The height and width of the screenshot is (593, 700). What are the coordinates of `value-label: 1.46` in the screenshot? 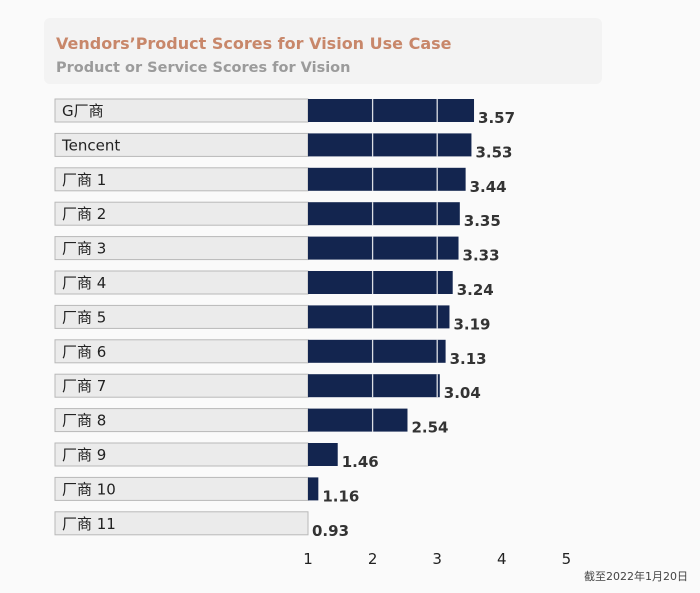 It's located at (360, 462).